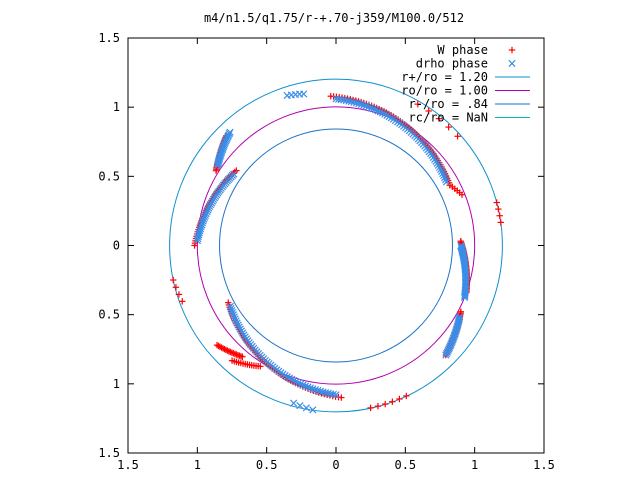  What do you see at coordinates (474, 465) in the screenshot?
I see `x-tick-label: 1` at bounding box center [474, 465].